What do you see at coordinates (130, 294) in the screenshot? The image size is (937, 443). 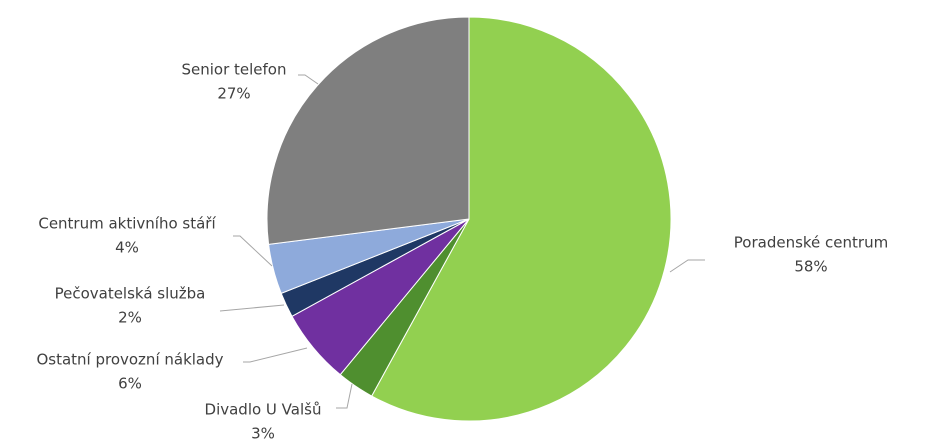 I see `slice-label: Pečovatelská služba` at bounding box center [130, 294].